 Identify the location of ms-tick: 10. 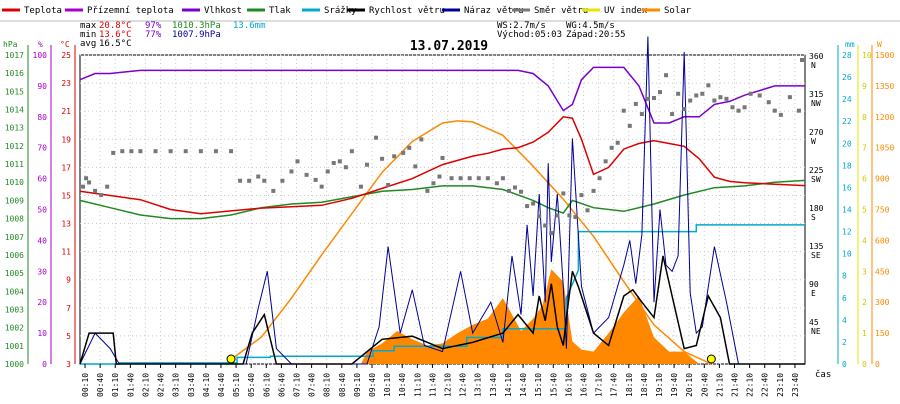
(867, 55).